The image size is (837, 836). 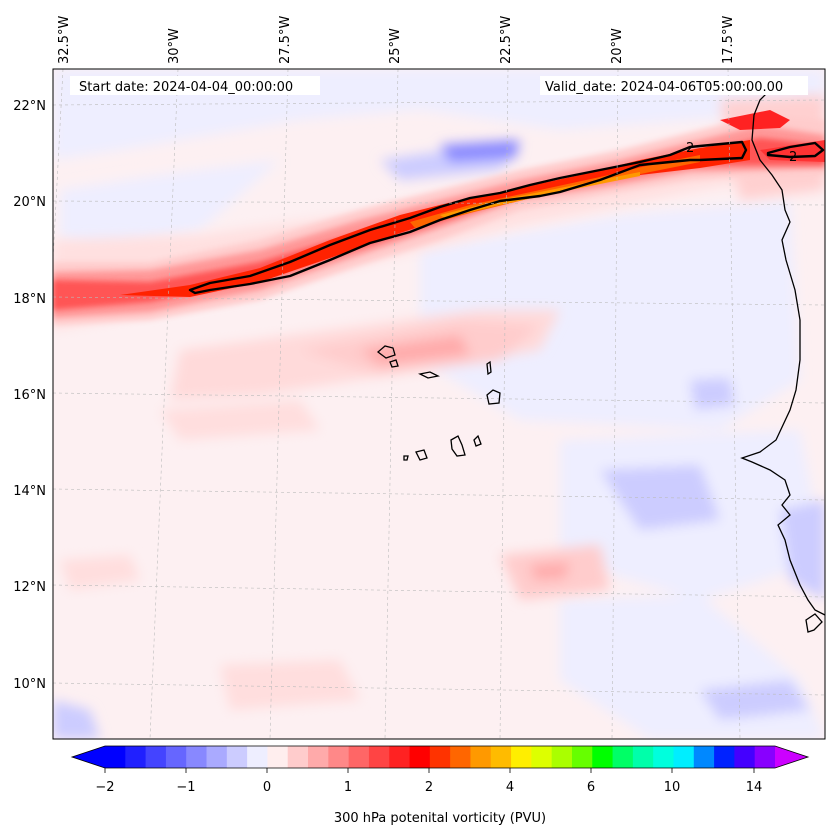 I want to click on lat-label: 10°N, so click(x=29, y=684).